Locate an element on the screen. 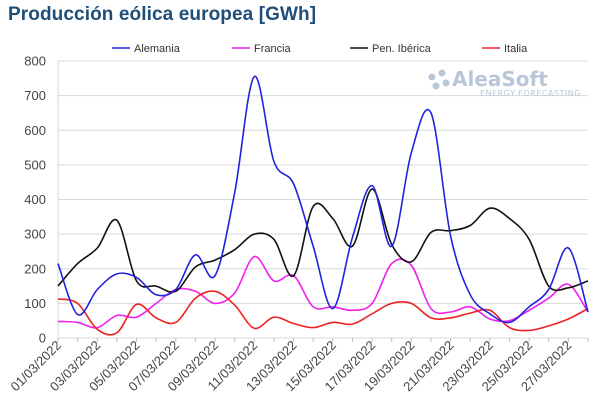 The image size is (600, 418). watermark: AleaSoft ENERGY FORECASTING is located at coordinates (504, 82).